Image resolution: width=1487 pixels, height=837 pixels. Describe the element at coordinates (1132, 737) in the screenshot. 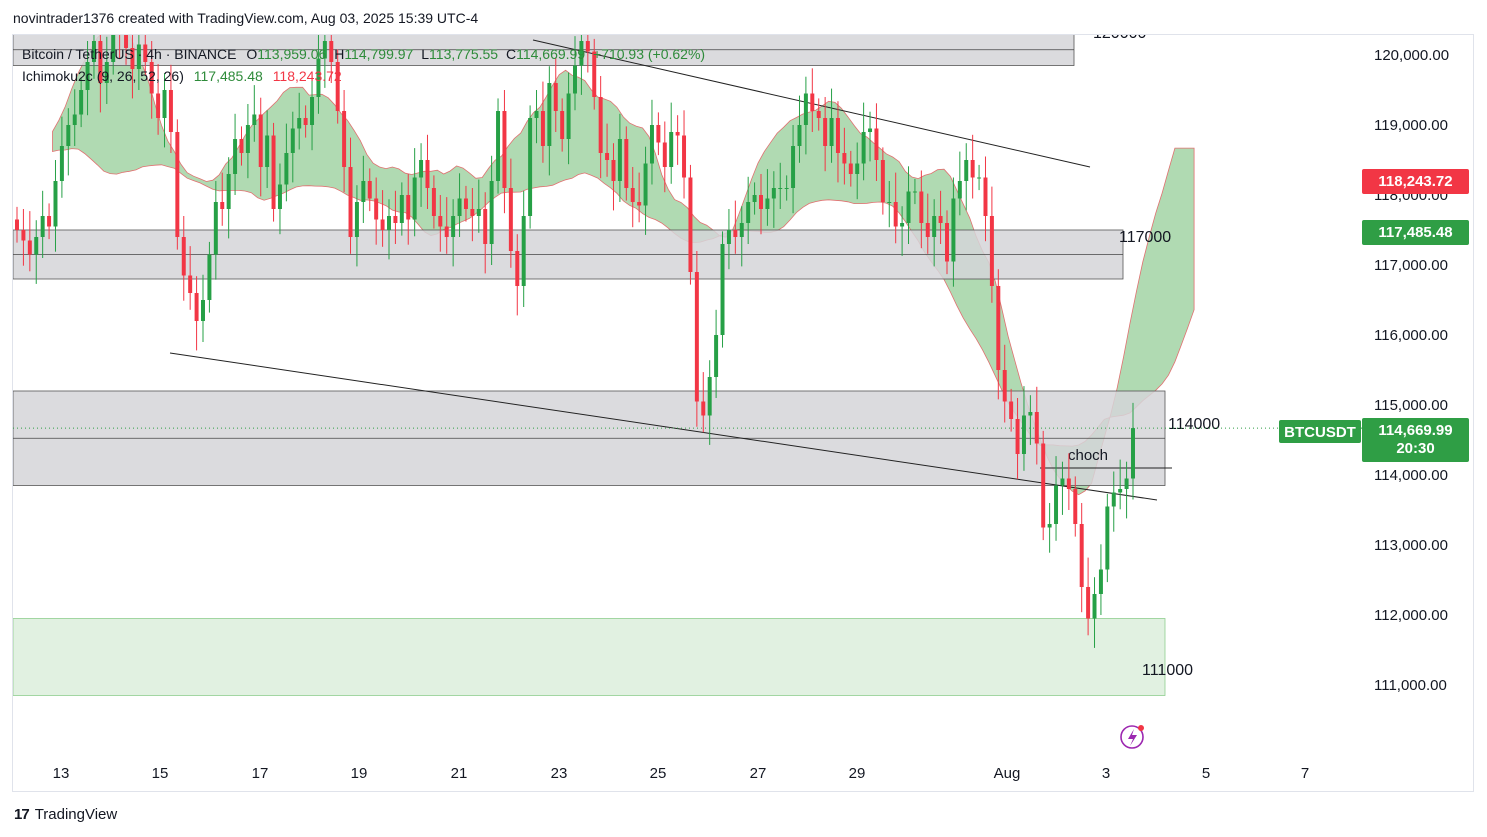

I see `flash-bolt-icon` at that location.